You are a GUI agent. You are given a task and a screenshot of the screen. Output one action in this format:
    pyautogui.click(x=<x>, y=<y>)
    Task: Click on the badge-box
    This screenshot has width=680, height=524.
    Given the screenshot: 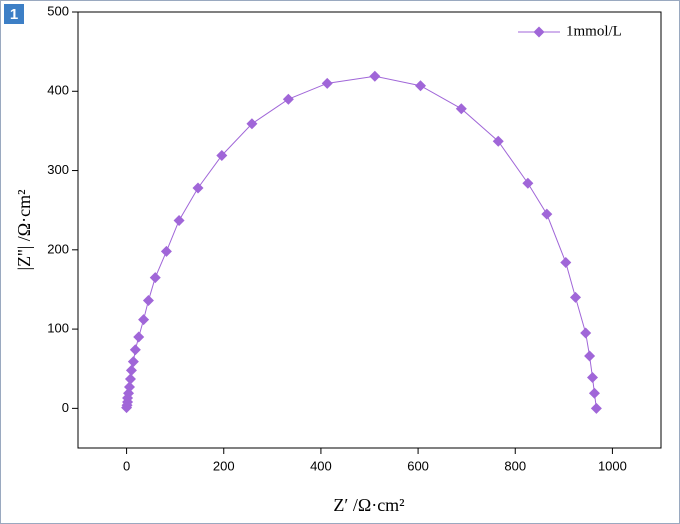 What is the action you would take?
    pyautogui.click(x=14, y=14)
    